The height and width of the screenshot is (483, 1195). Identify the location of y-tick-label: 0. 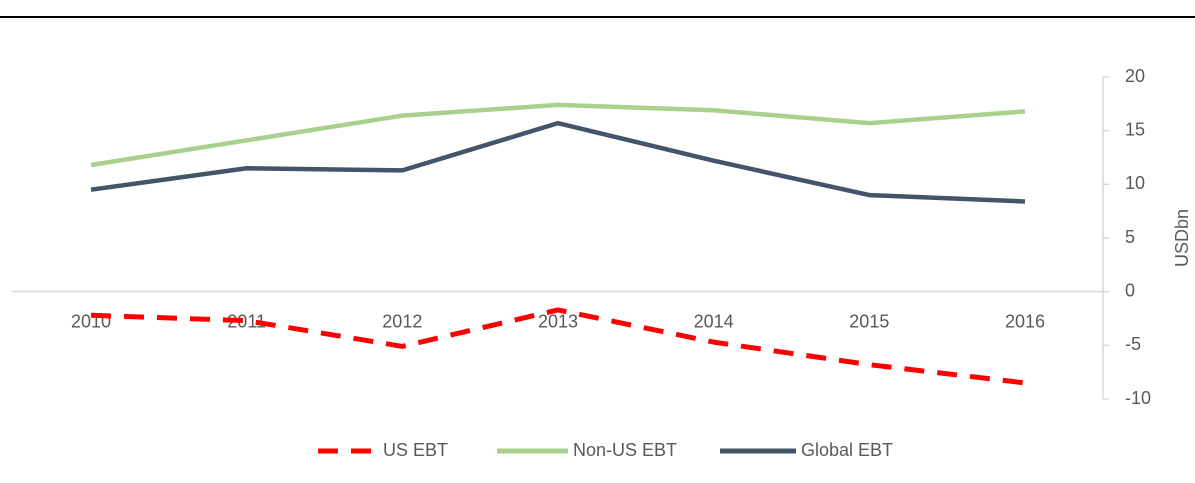
(1130, 290).